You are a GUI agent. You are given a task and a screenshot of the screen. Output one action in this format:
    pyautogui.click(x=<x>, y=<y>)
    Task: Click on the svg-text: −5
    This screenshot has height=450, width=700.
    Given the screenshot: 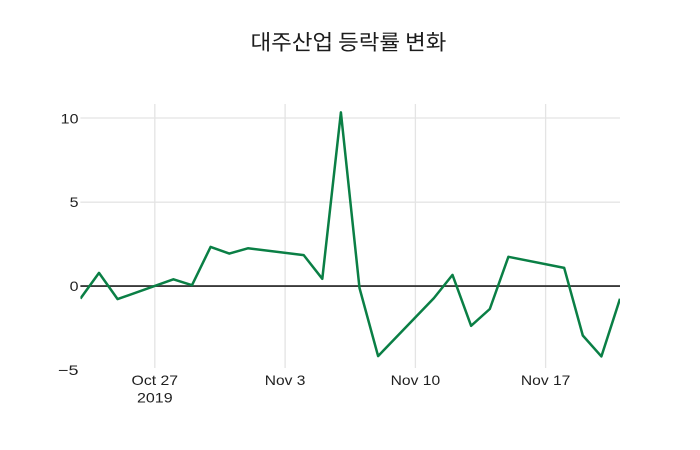 What is the action you would take?
    pyautogui.click(x=68, y=370)
    